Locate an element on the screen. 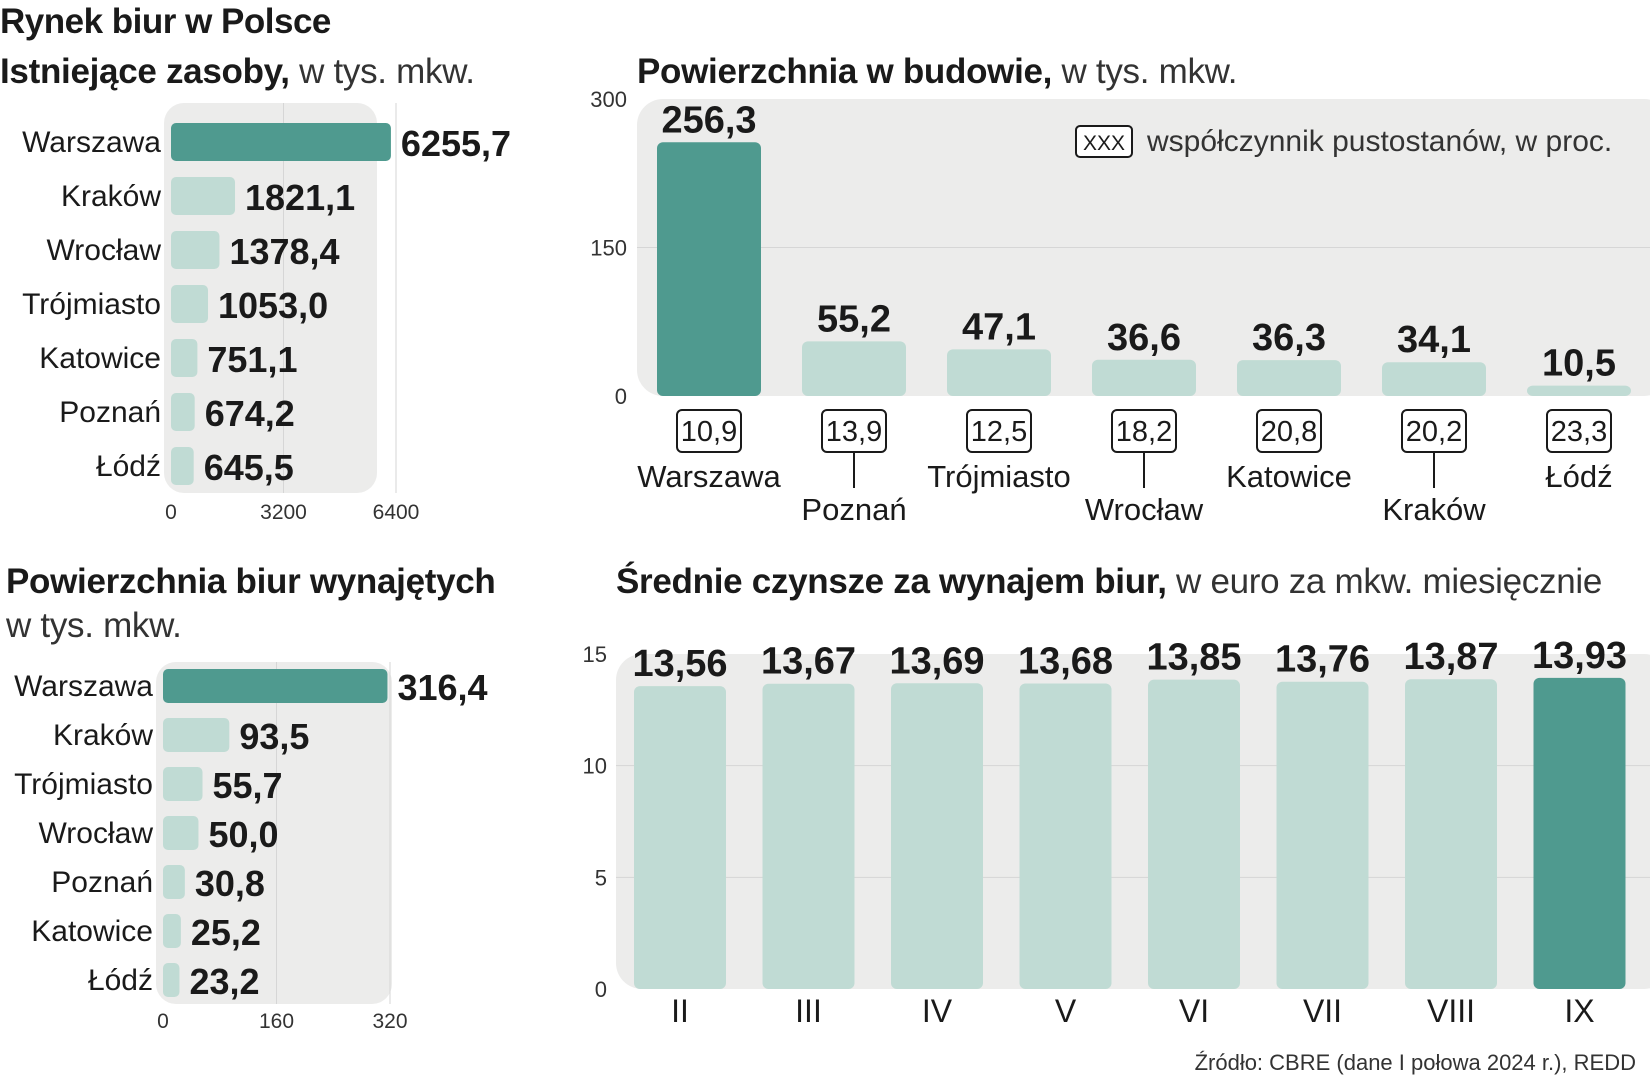 The height and width of the screenshot is (1080, 1650). construction-category-label: Wrocław is located at coordinates (1144, 509).